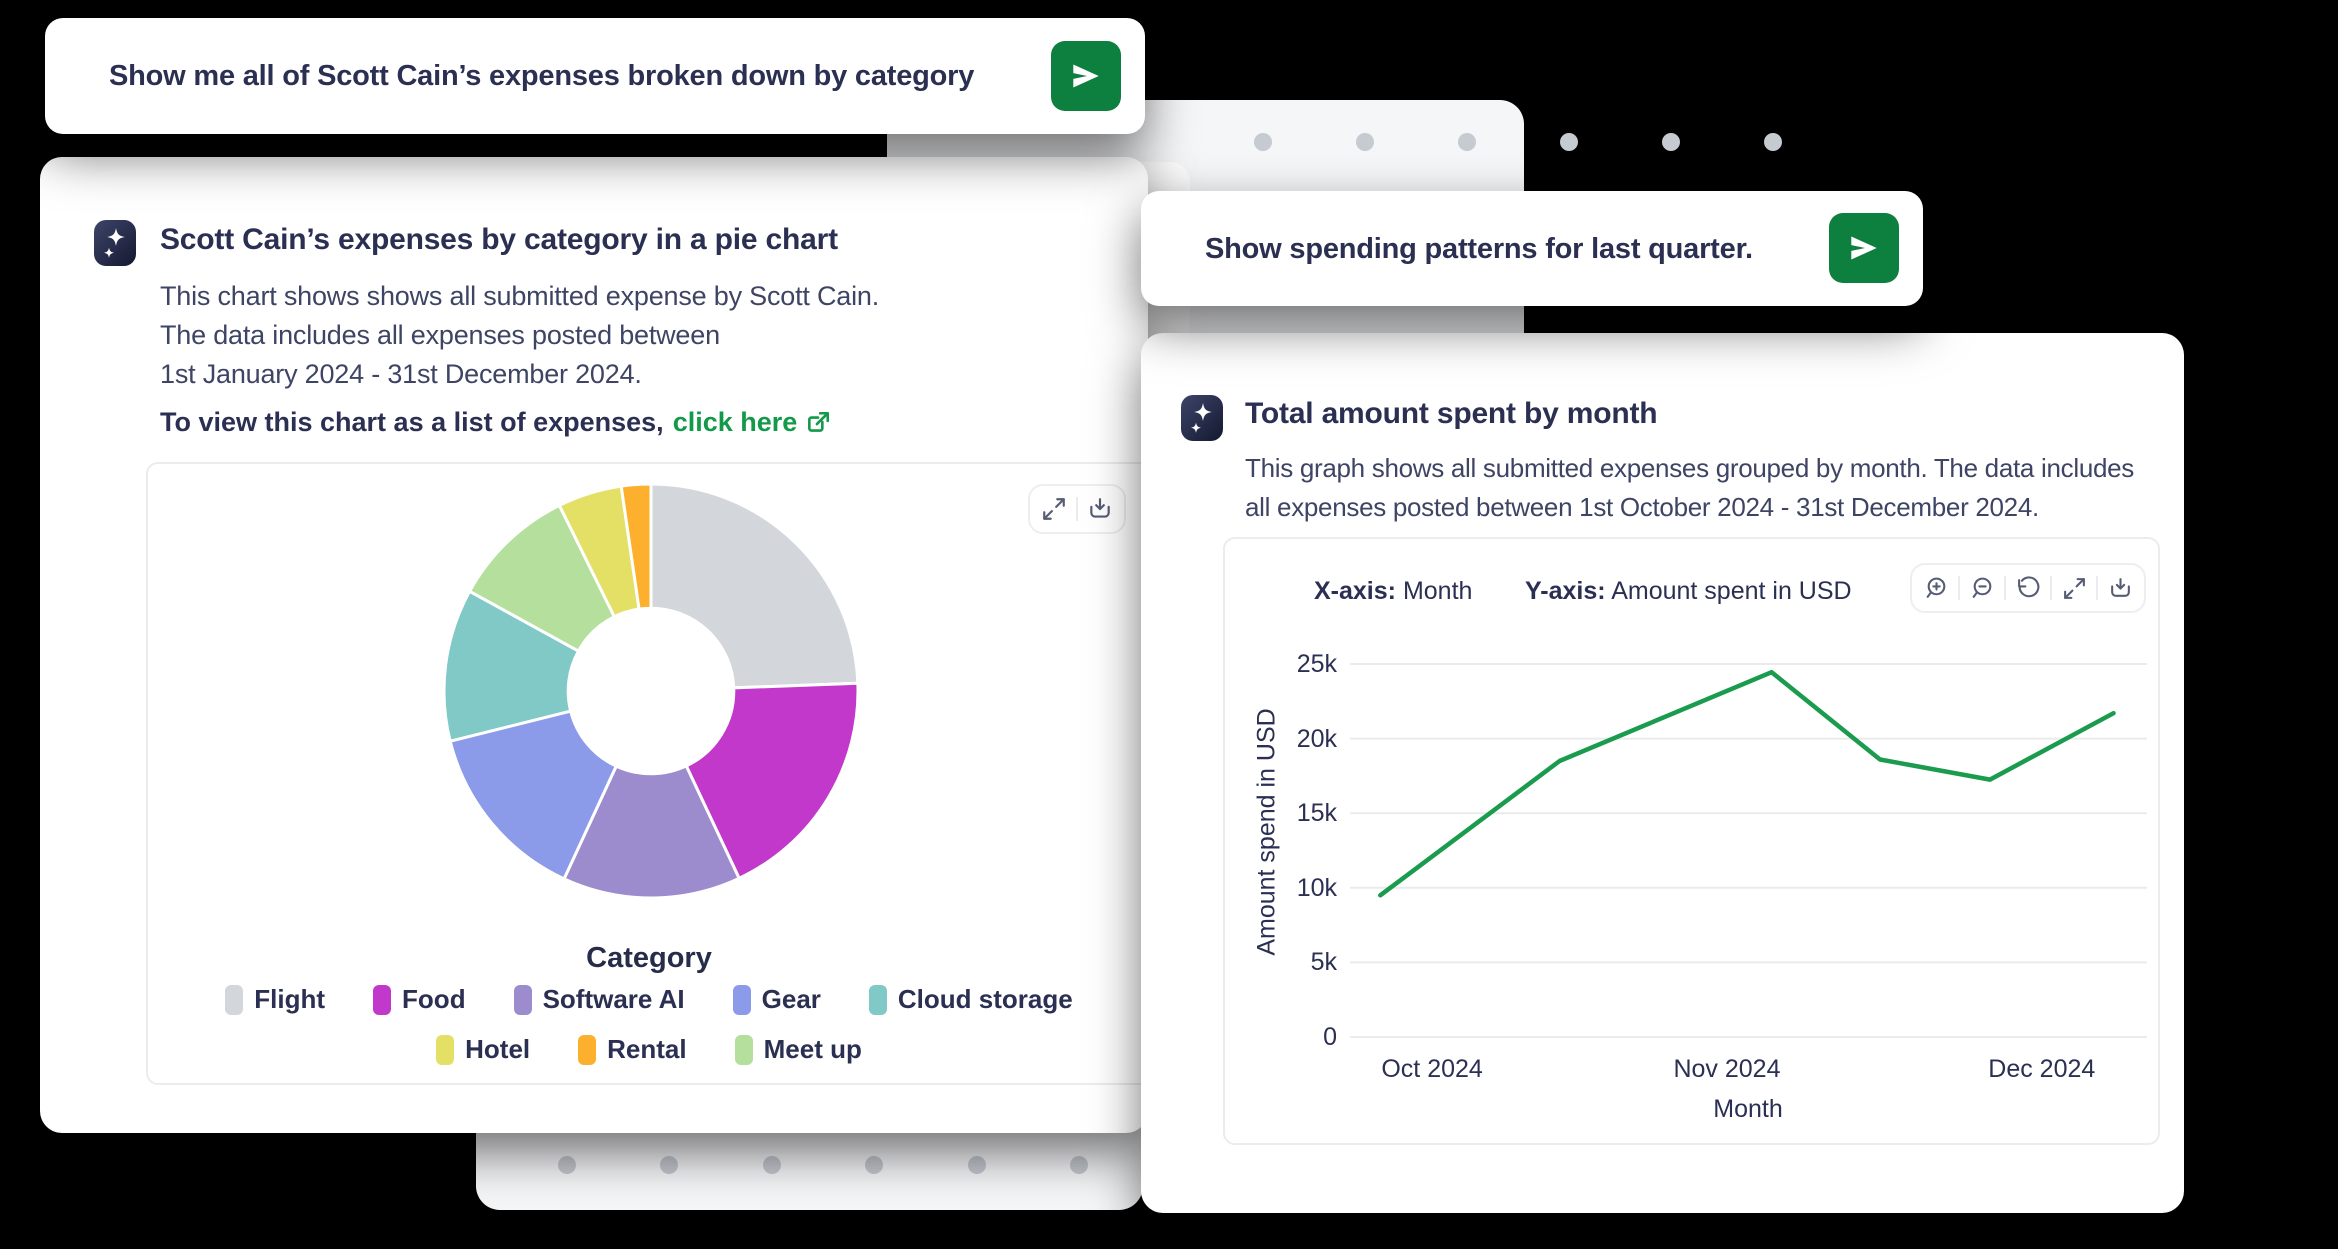 This screenshot has height=1249, width=2338. I want to click on external-link-icon, so click(818, 423).